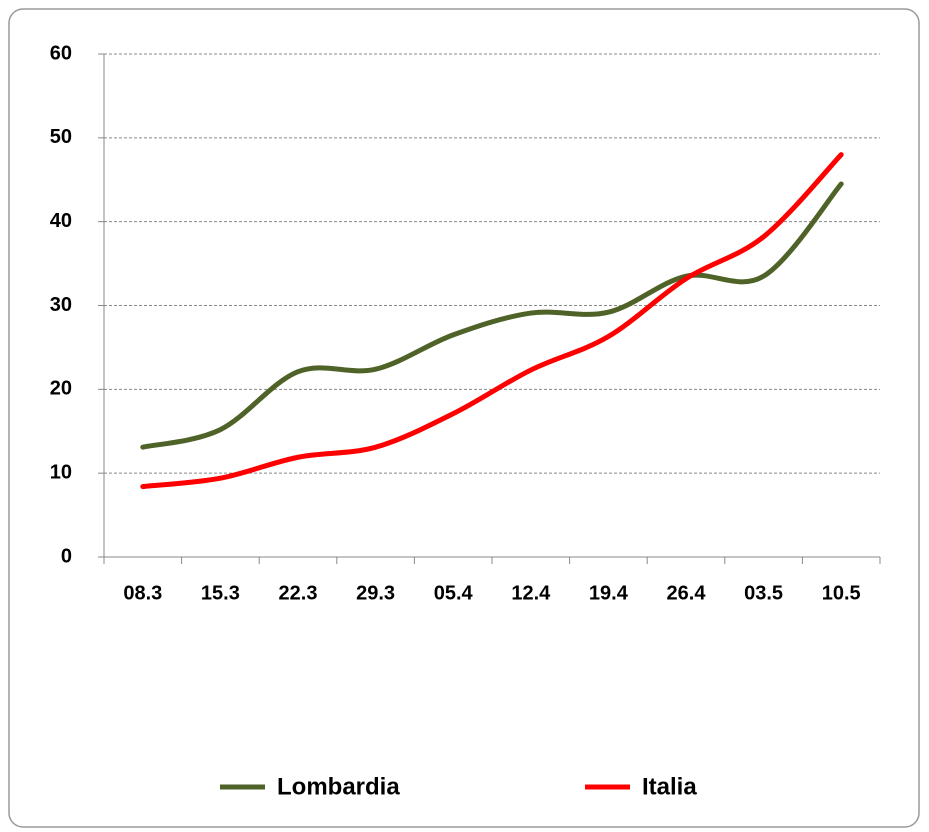  What do you see at coordinates (61, 472) in the screenshot?
I see `y-tick-label: 10` at bounding box center [61, 472].